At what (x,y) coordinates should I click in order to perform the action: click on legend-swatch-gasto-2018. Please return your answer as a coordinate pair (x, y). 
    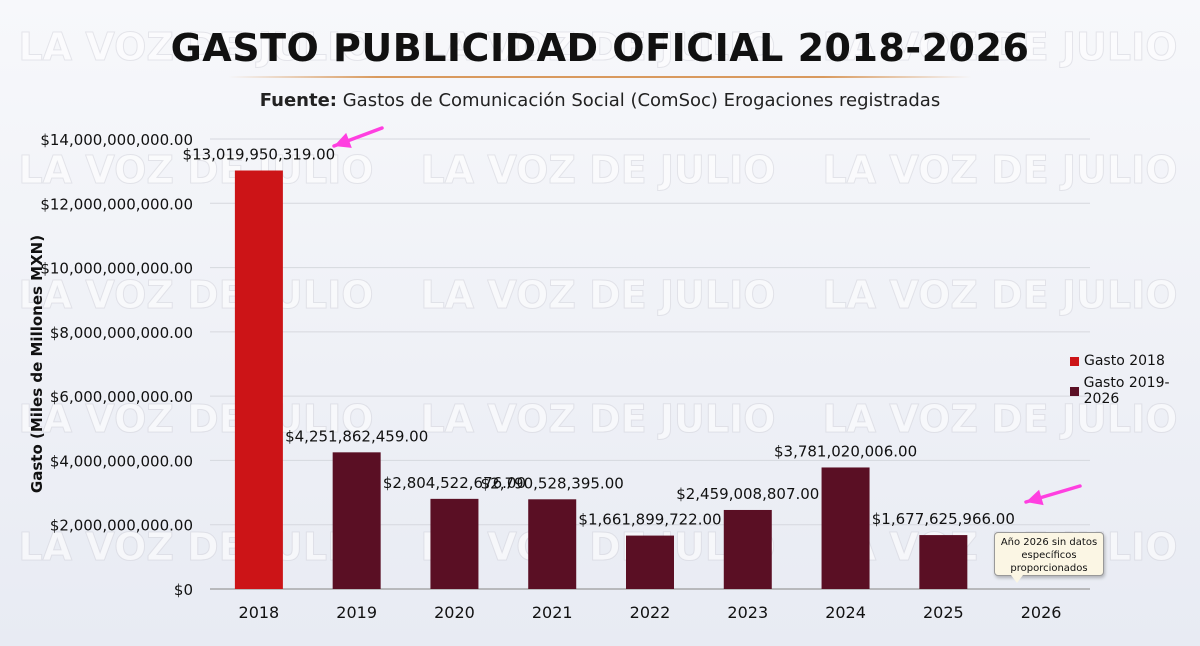
    Looking at the image, I should click on (1074, 361).